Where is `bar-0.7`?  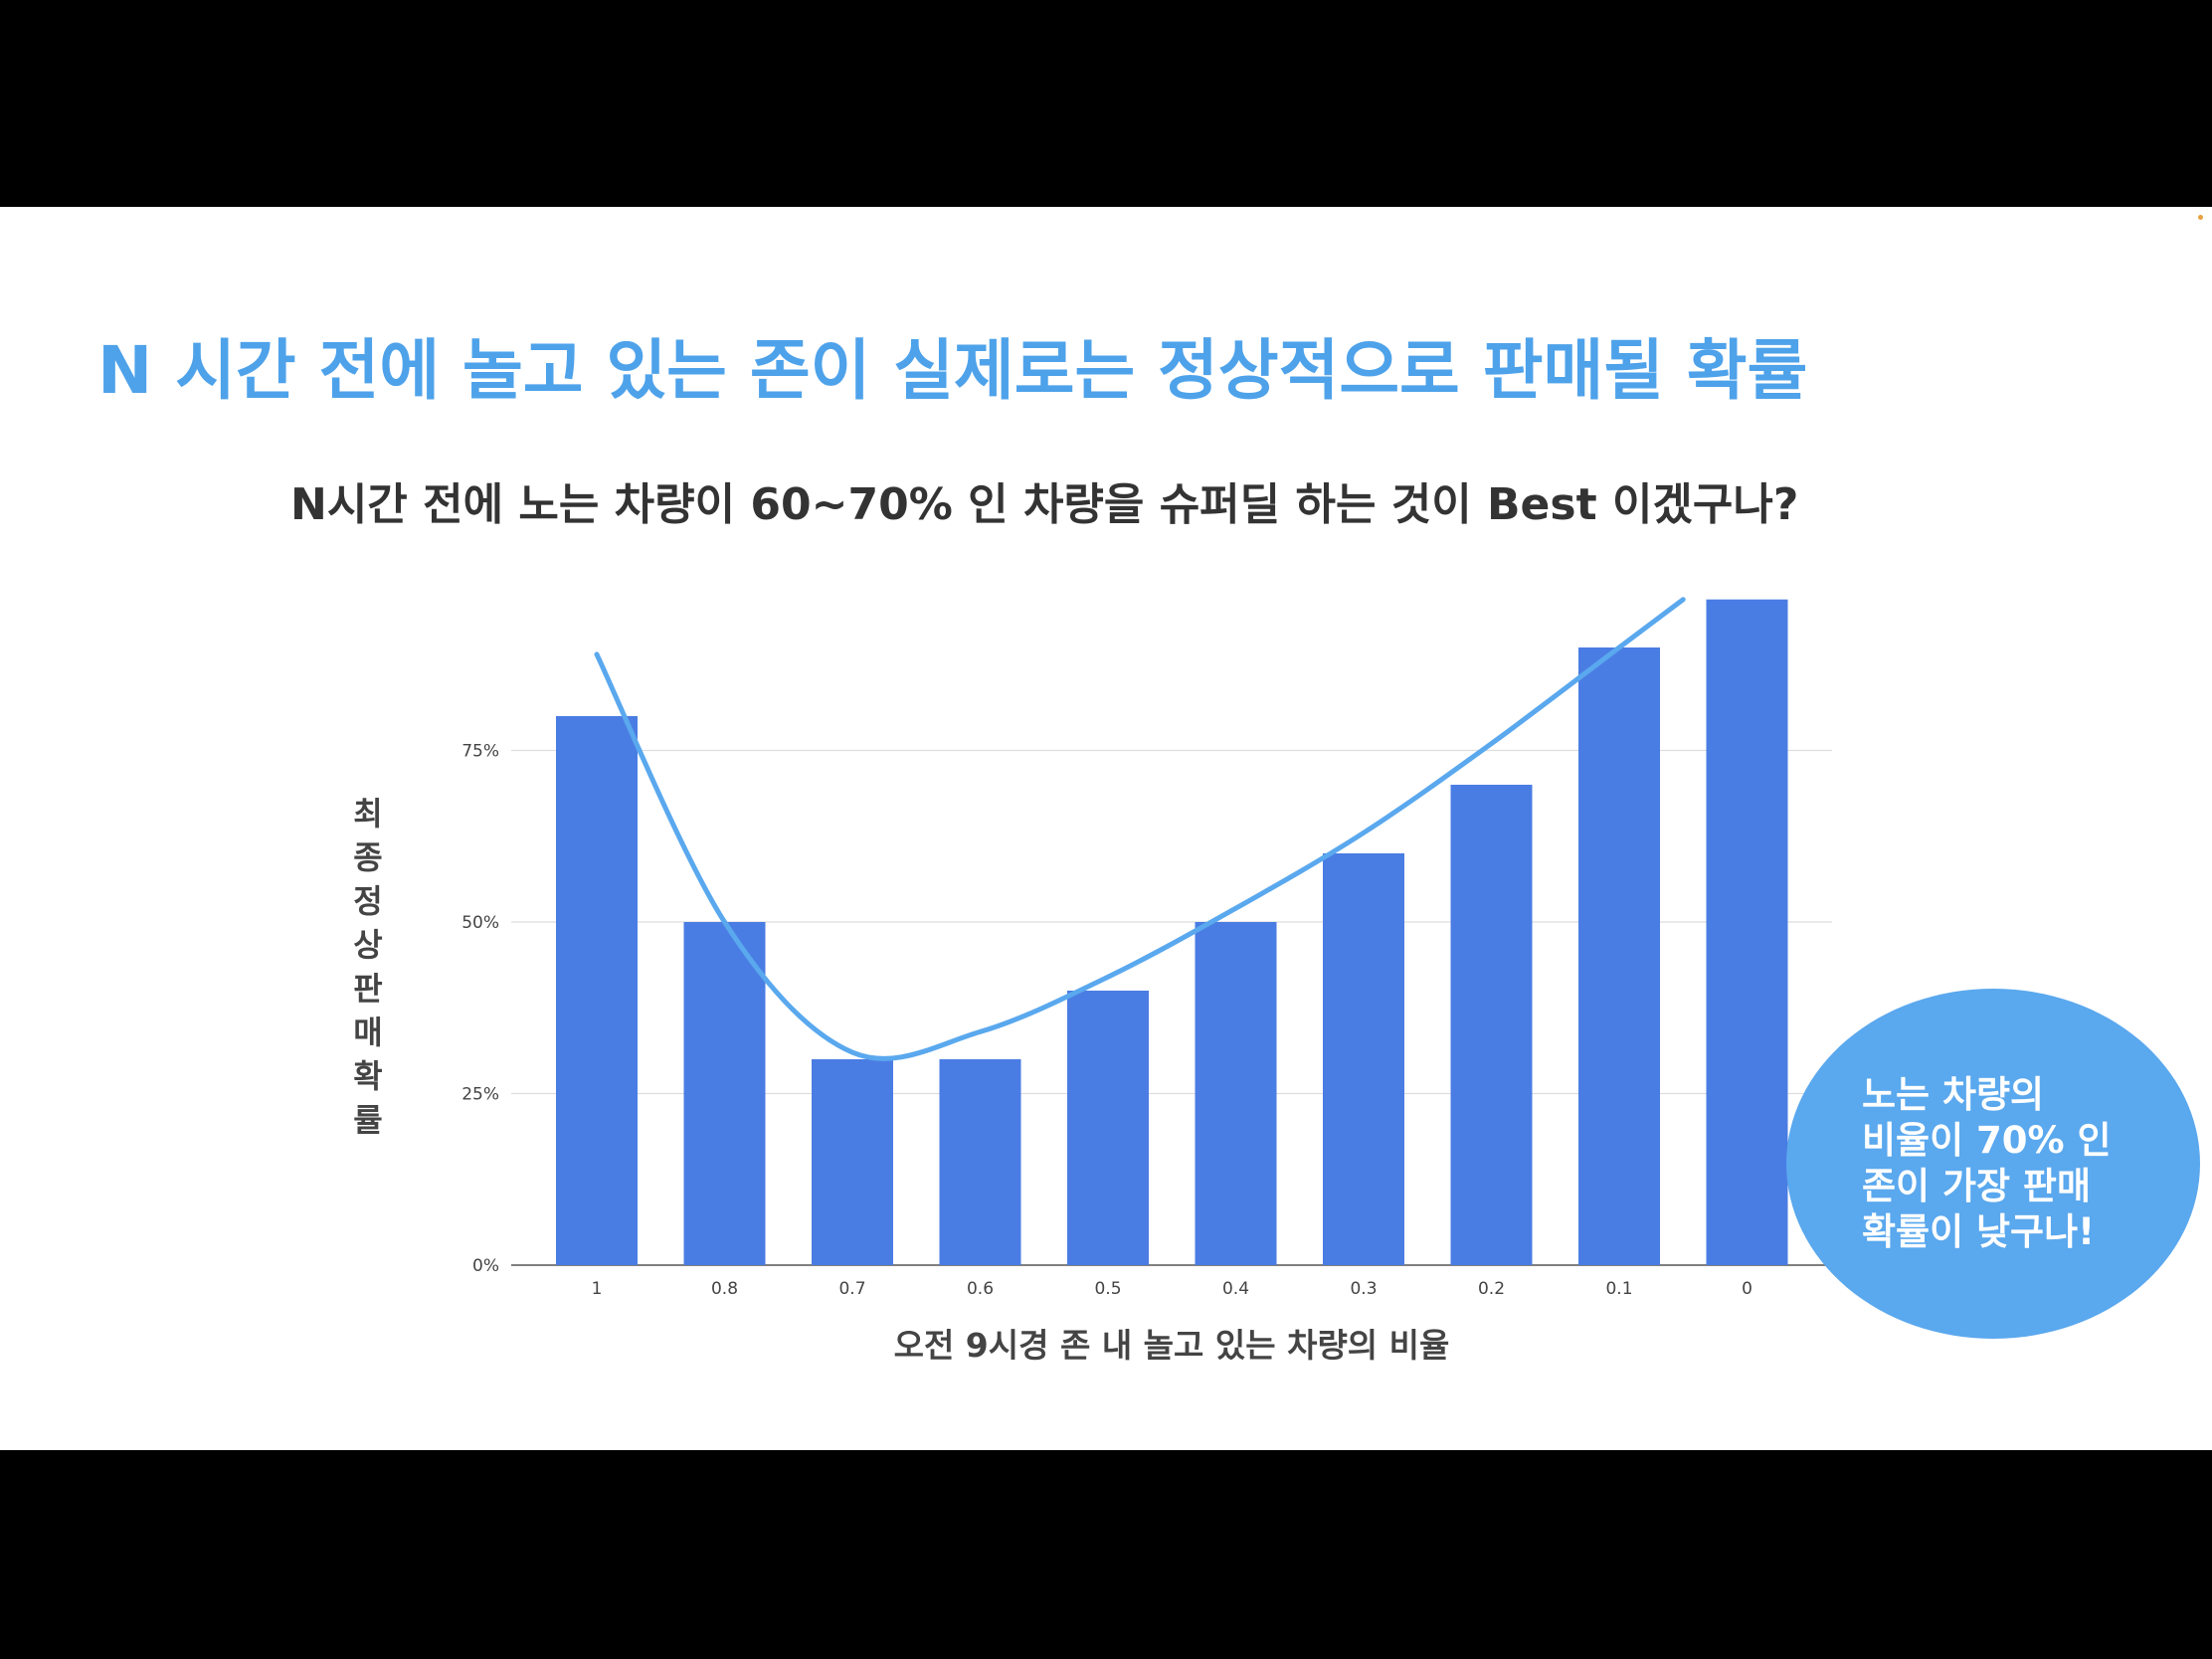 bar-0.7 is located at coordinates (852, 1162).